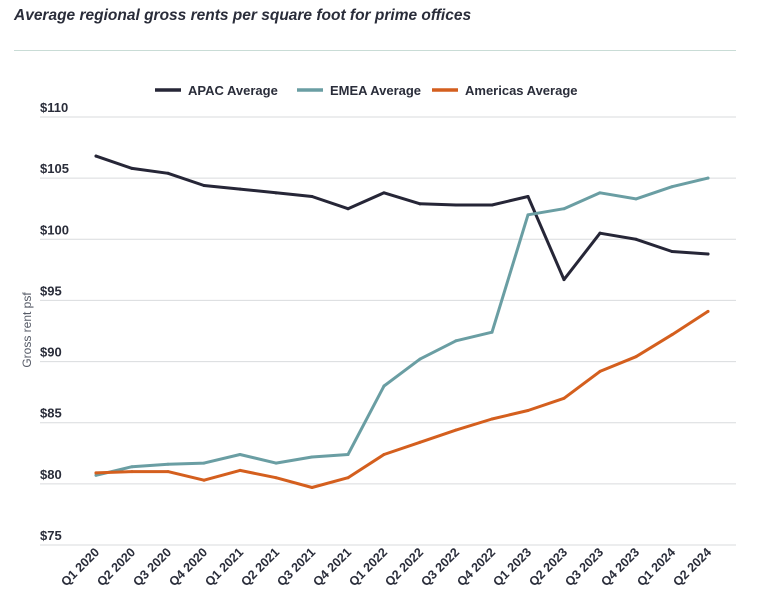 This screenshot has width=763, height=610. I want to click on x-tick-label: Q2 2023, so click(548, 567).